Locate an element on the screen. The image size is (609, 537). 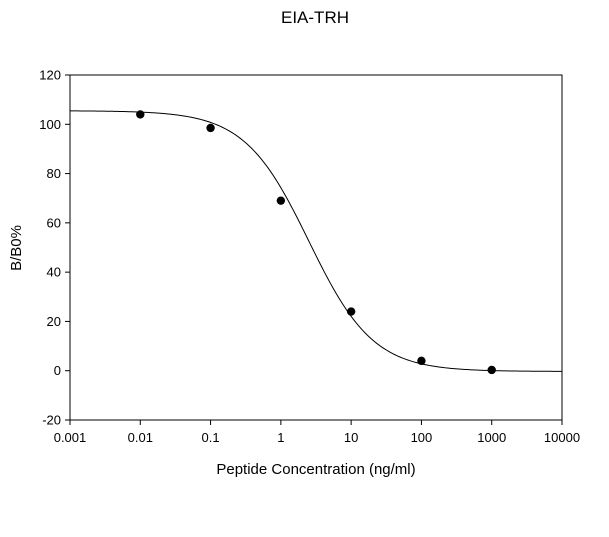
x-tick-label-1: 0.01 is located at coordinates (140, 437).